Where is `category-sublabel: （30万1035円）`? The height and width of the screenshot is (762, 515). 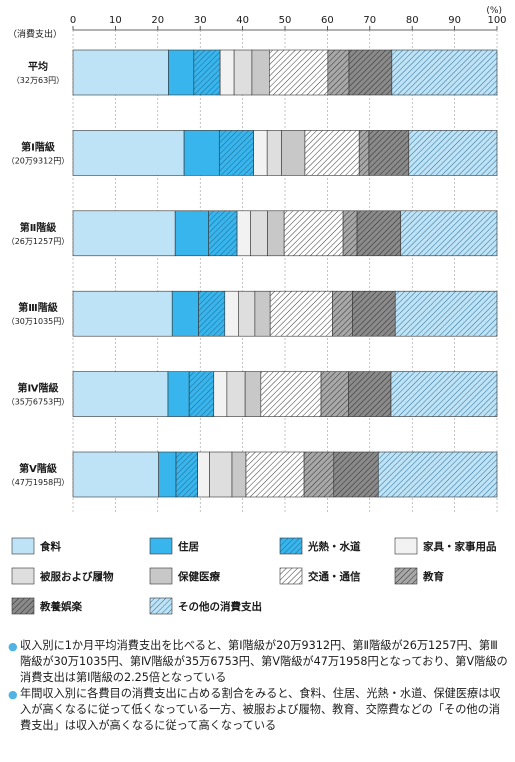 category-sublabel: （30万1035円） is located at coordinates (38, 321).